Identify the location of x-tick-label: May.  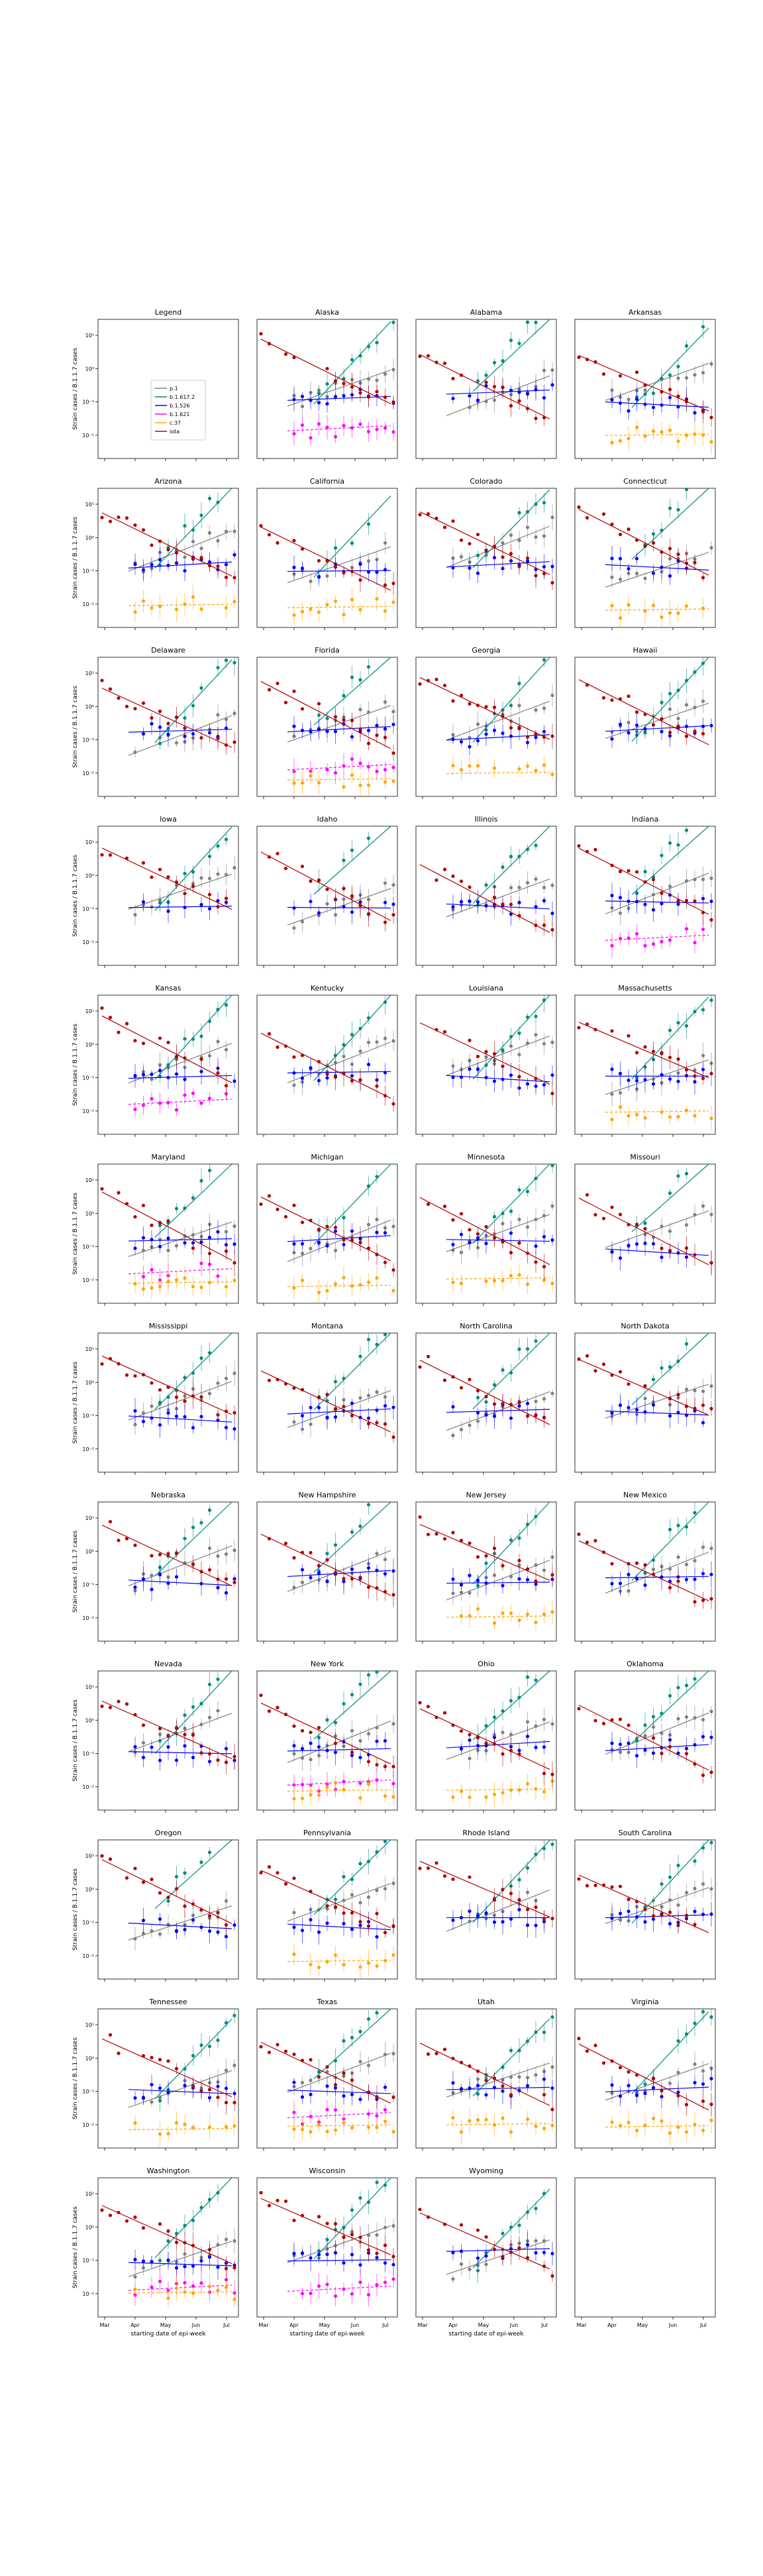
(166, 2325).